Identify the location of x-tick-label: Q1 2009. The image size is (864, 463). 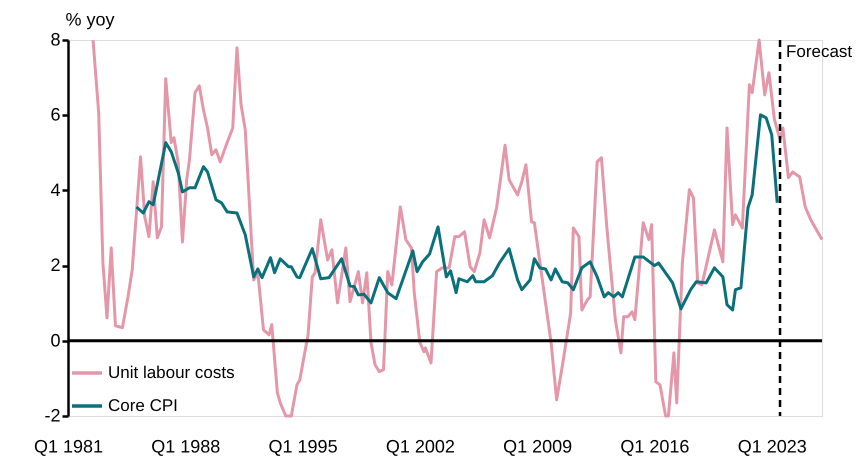
(537, 446).